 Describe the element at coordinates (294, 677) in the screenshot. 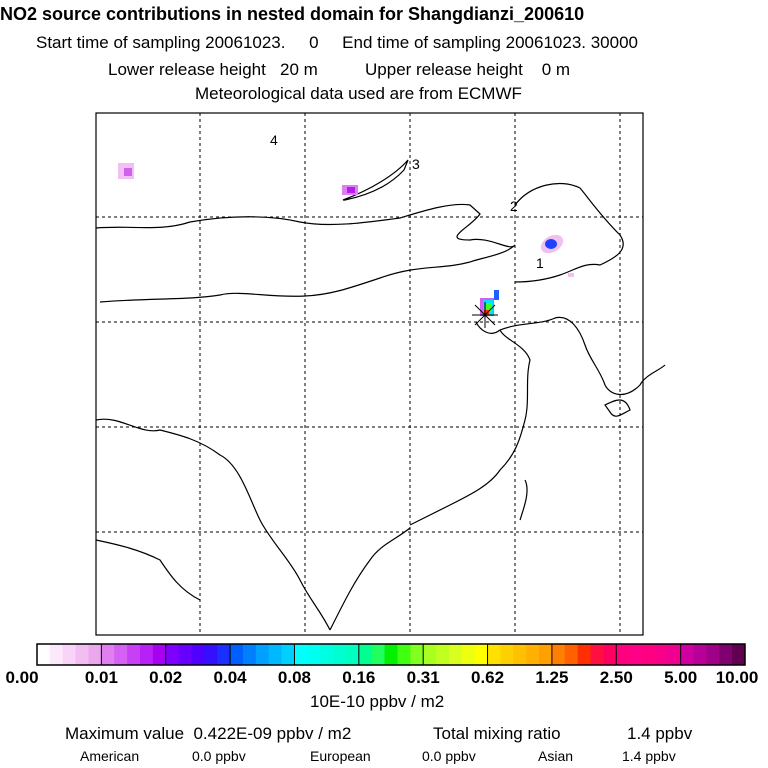

I see `colorbar-tick-label: 0.08` at that location.